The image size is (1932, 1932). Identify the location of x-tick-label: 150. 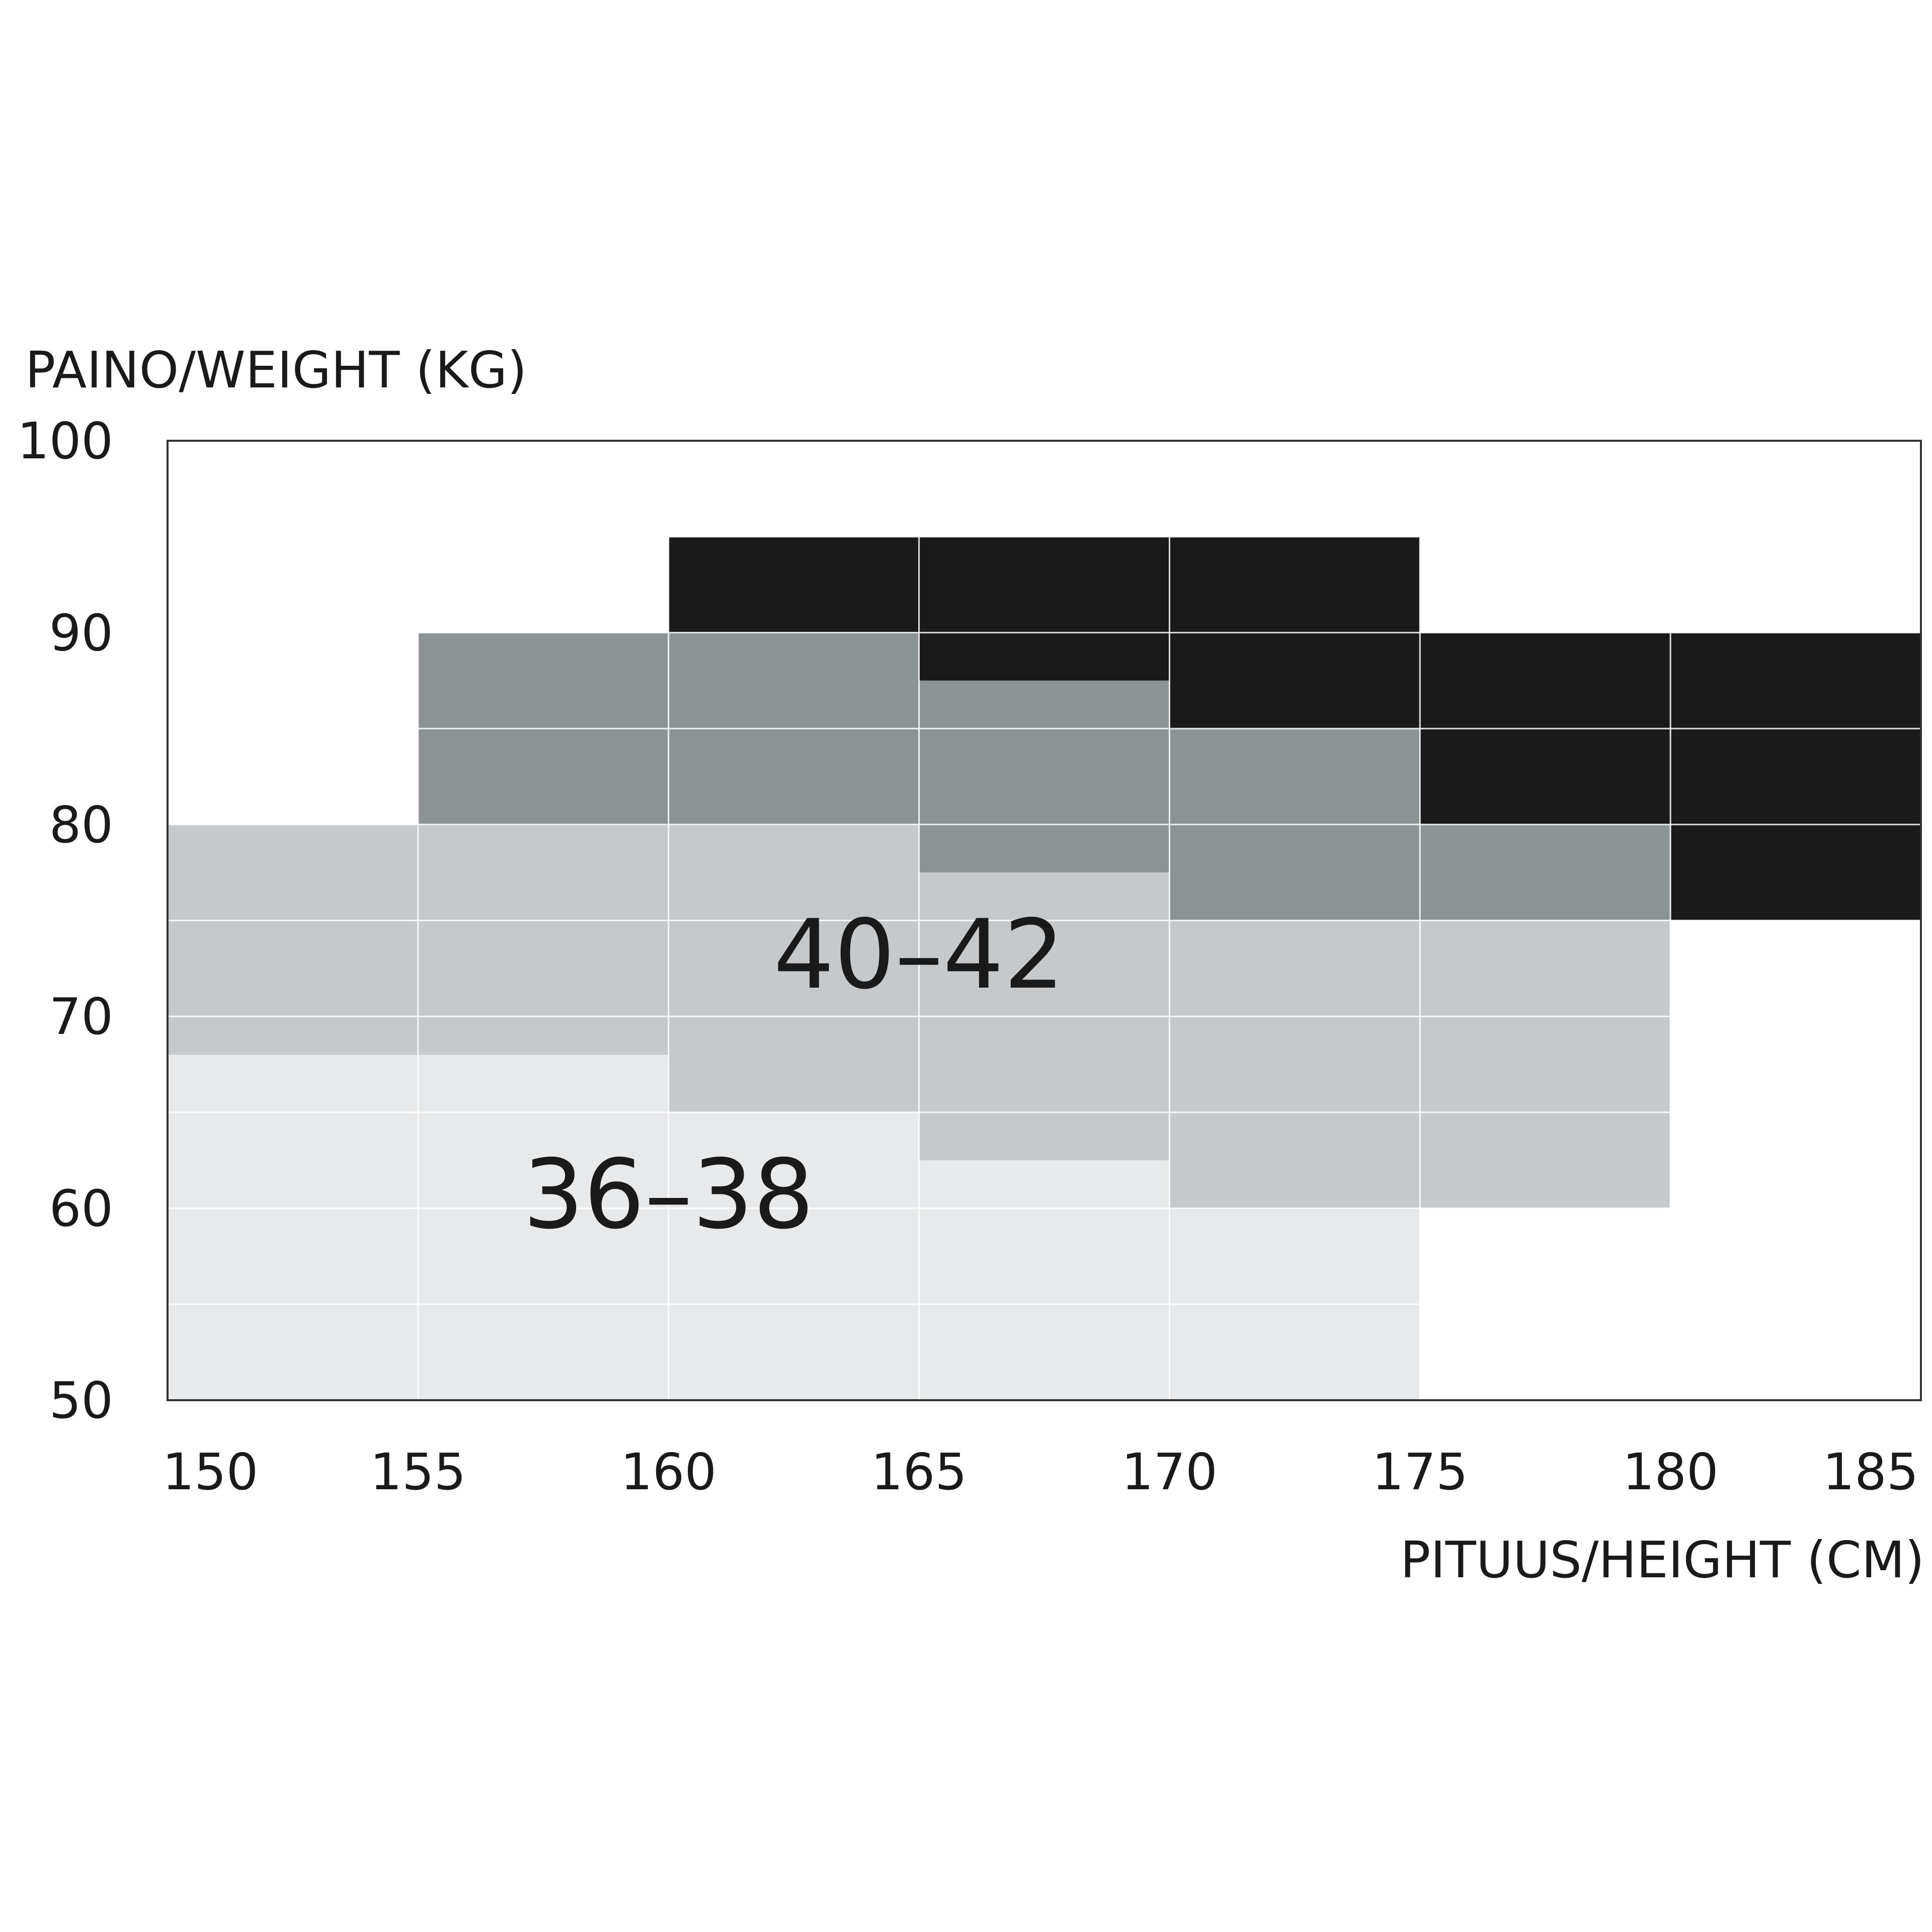
(211, 1471).